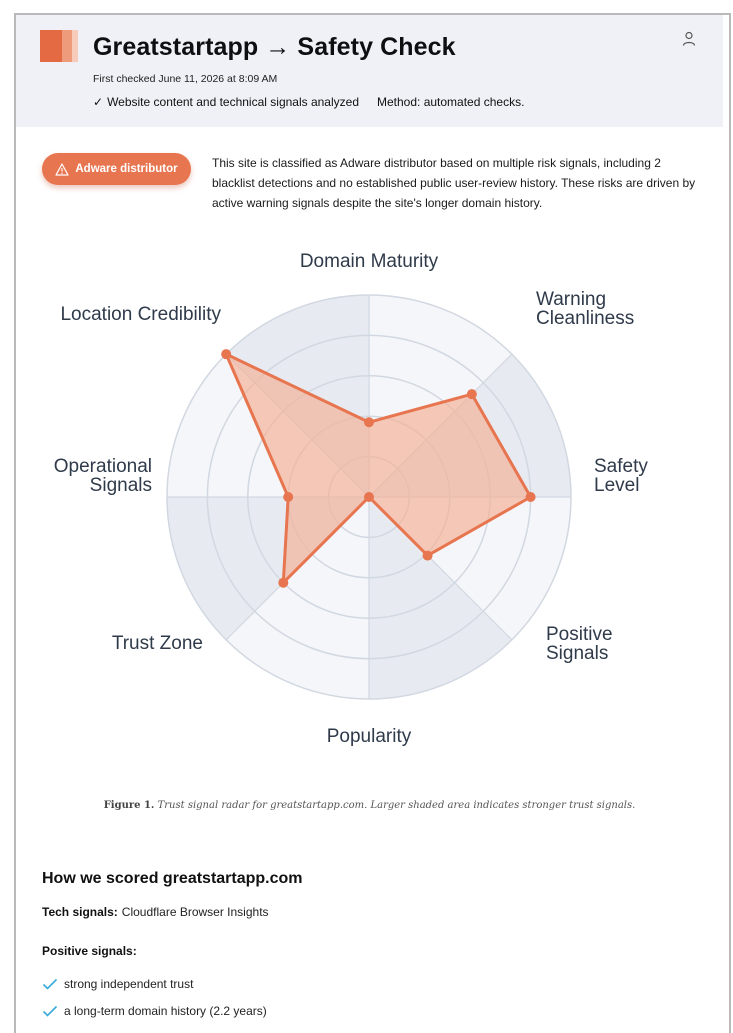 The width and height of the screenshot is (733, 1033). I want to click on scoring-title: How we scored greatstartapp.com, so click(172, 878).